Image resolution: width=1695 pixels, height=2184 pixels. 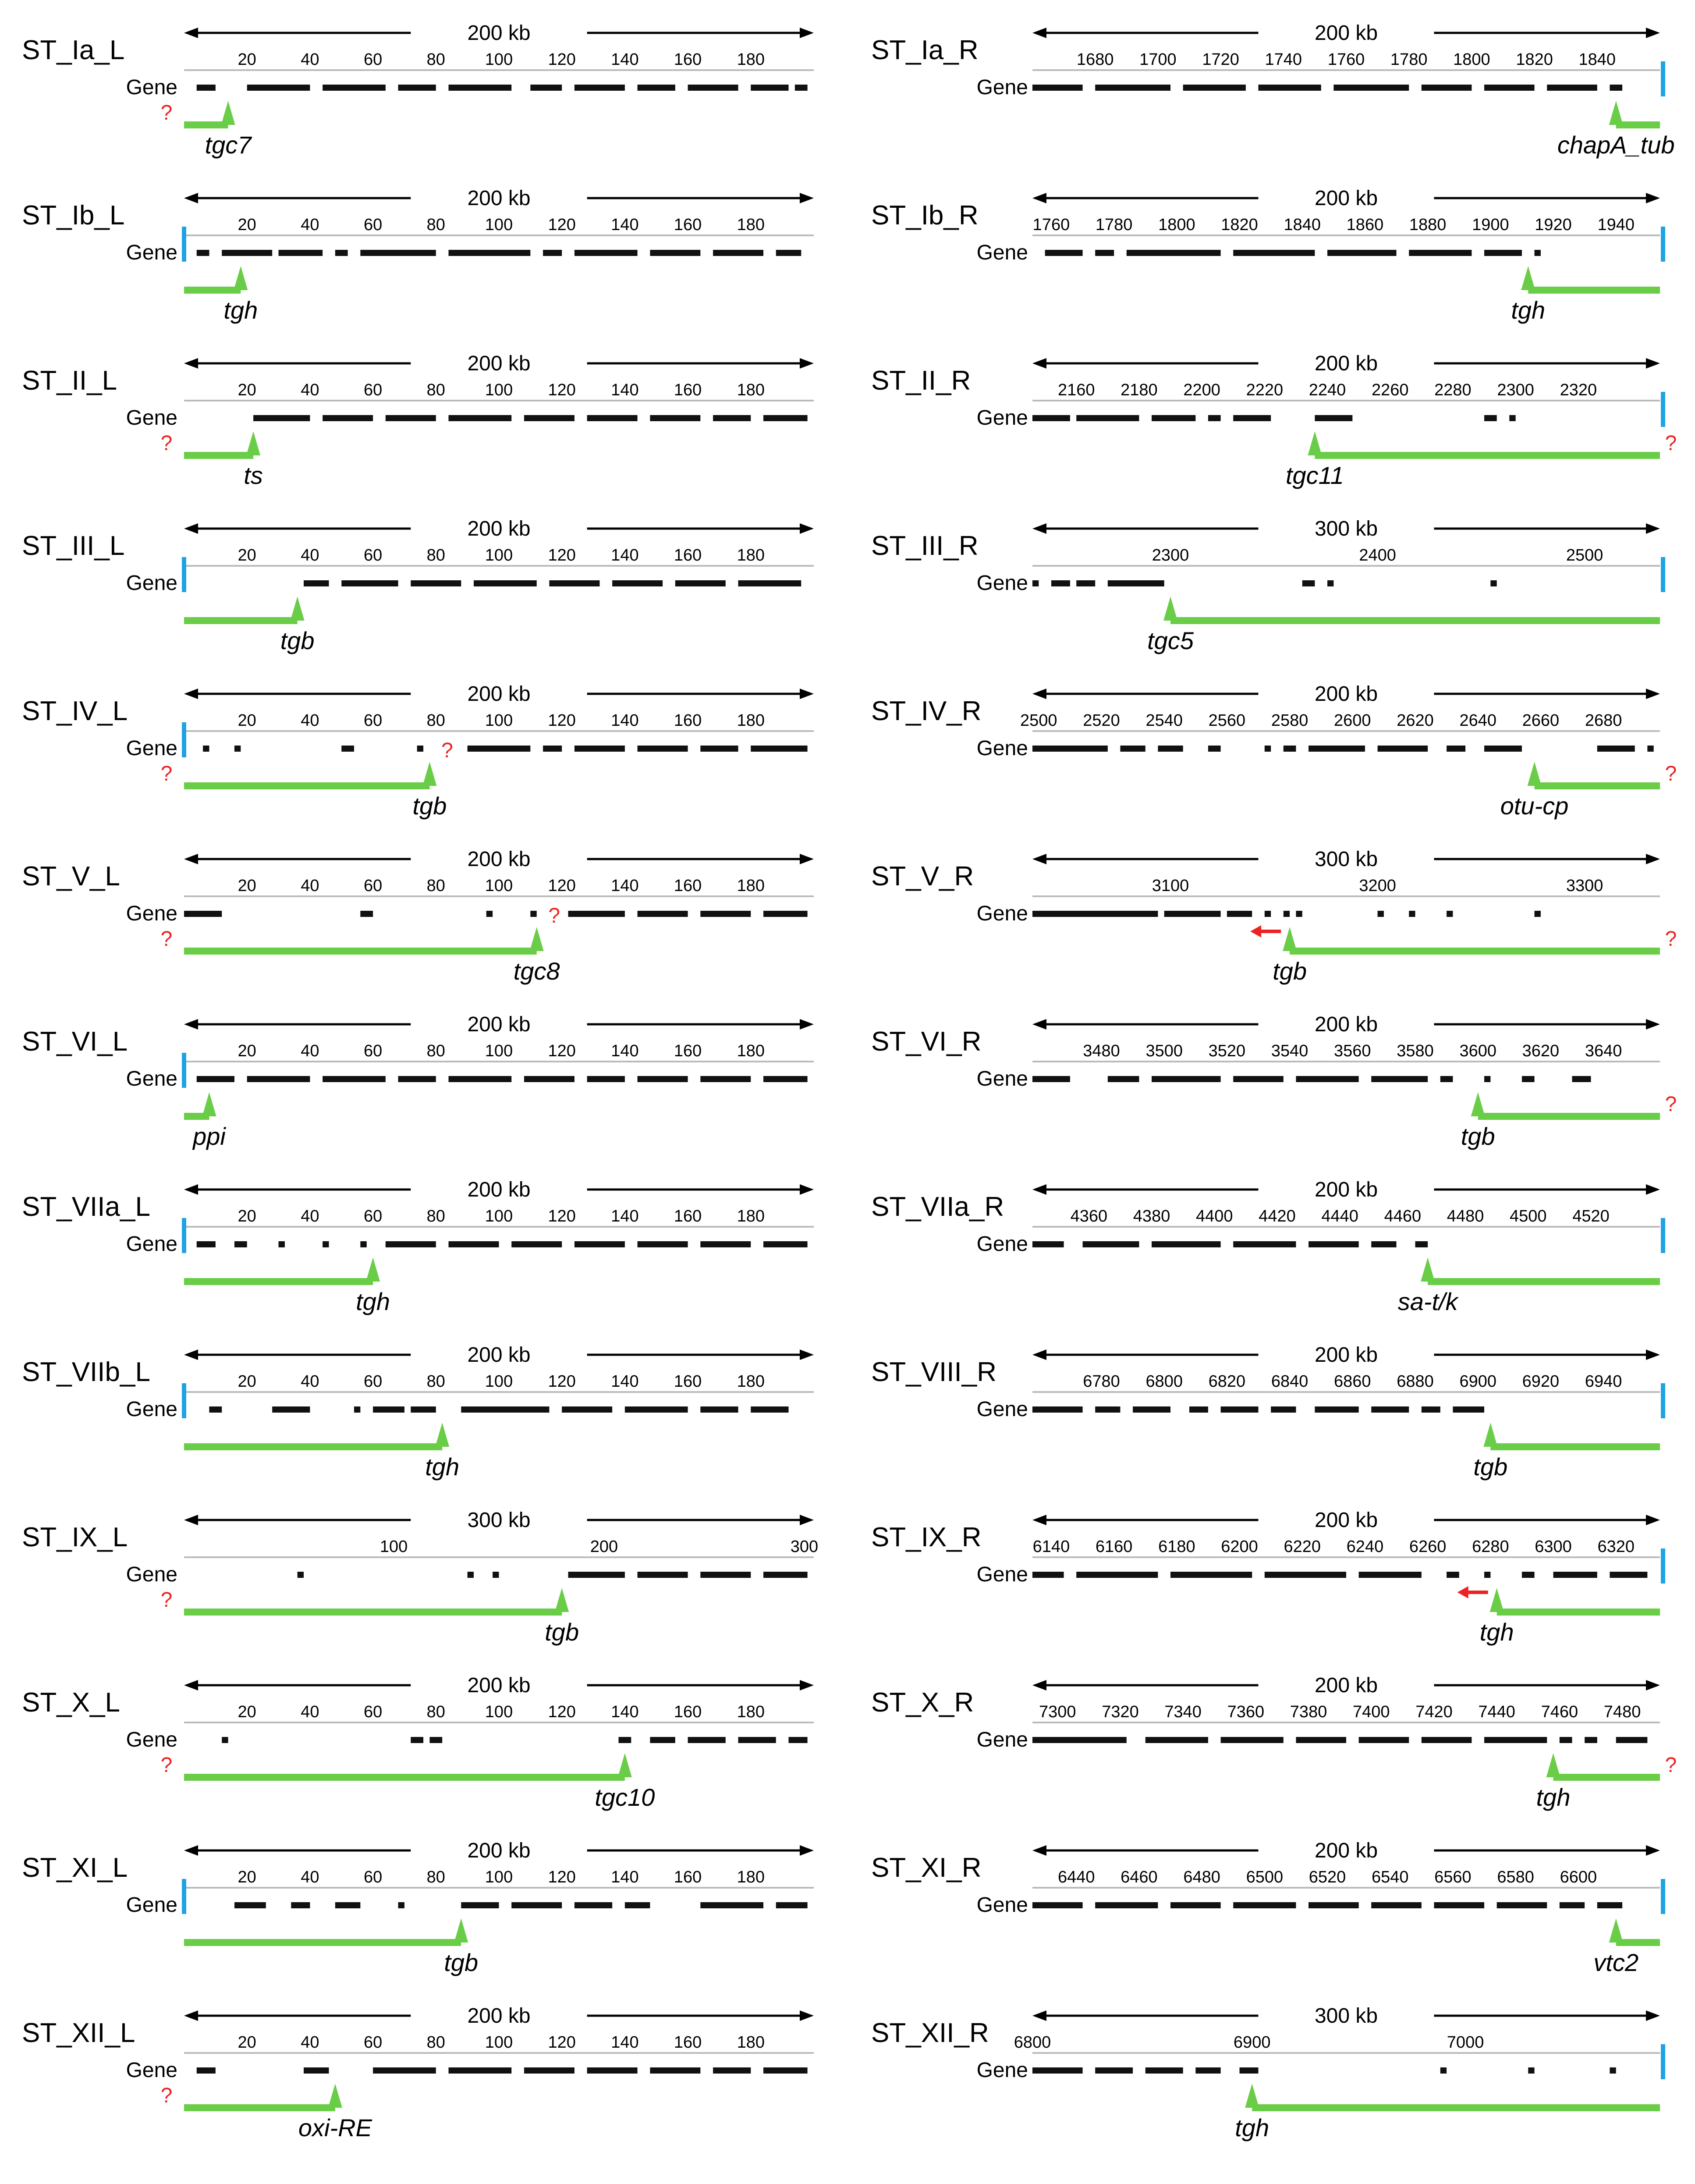 What do you see at coordinates (1151, 1216) in the screenshot?
I see `ruler-tick-label: 4380` at bounding box center [1151, 1216].